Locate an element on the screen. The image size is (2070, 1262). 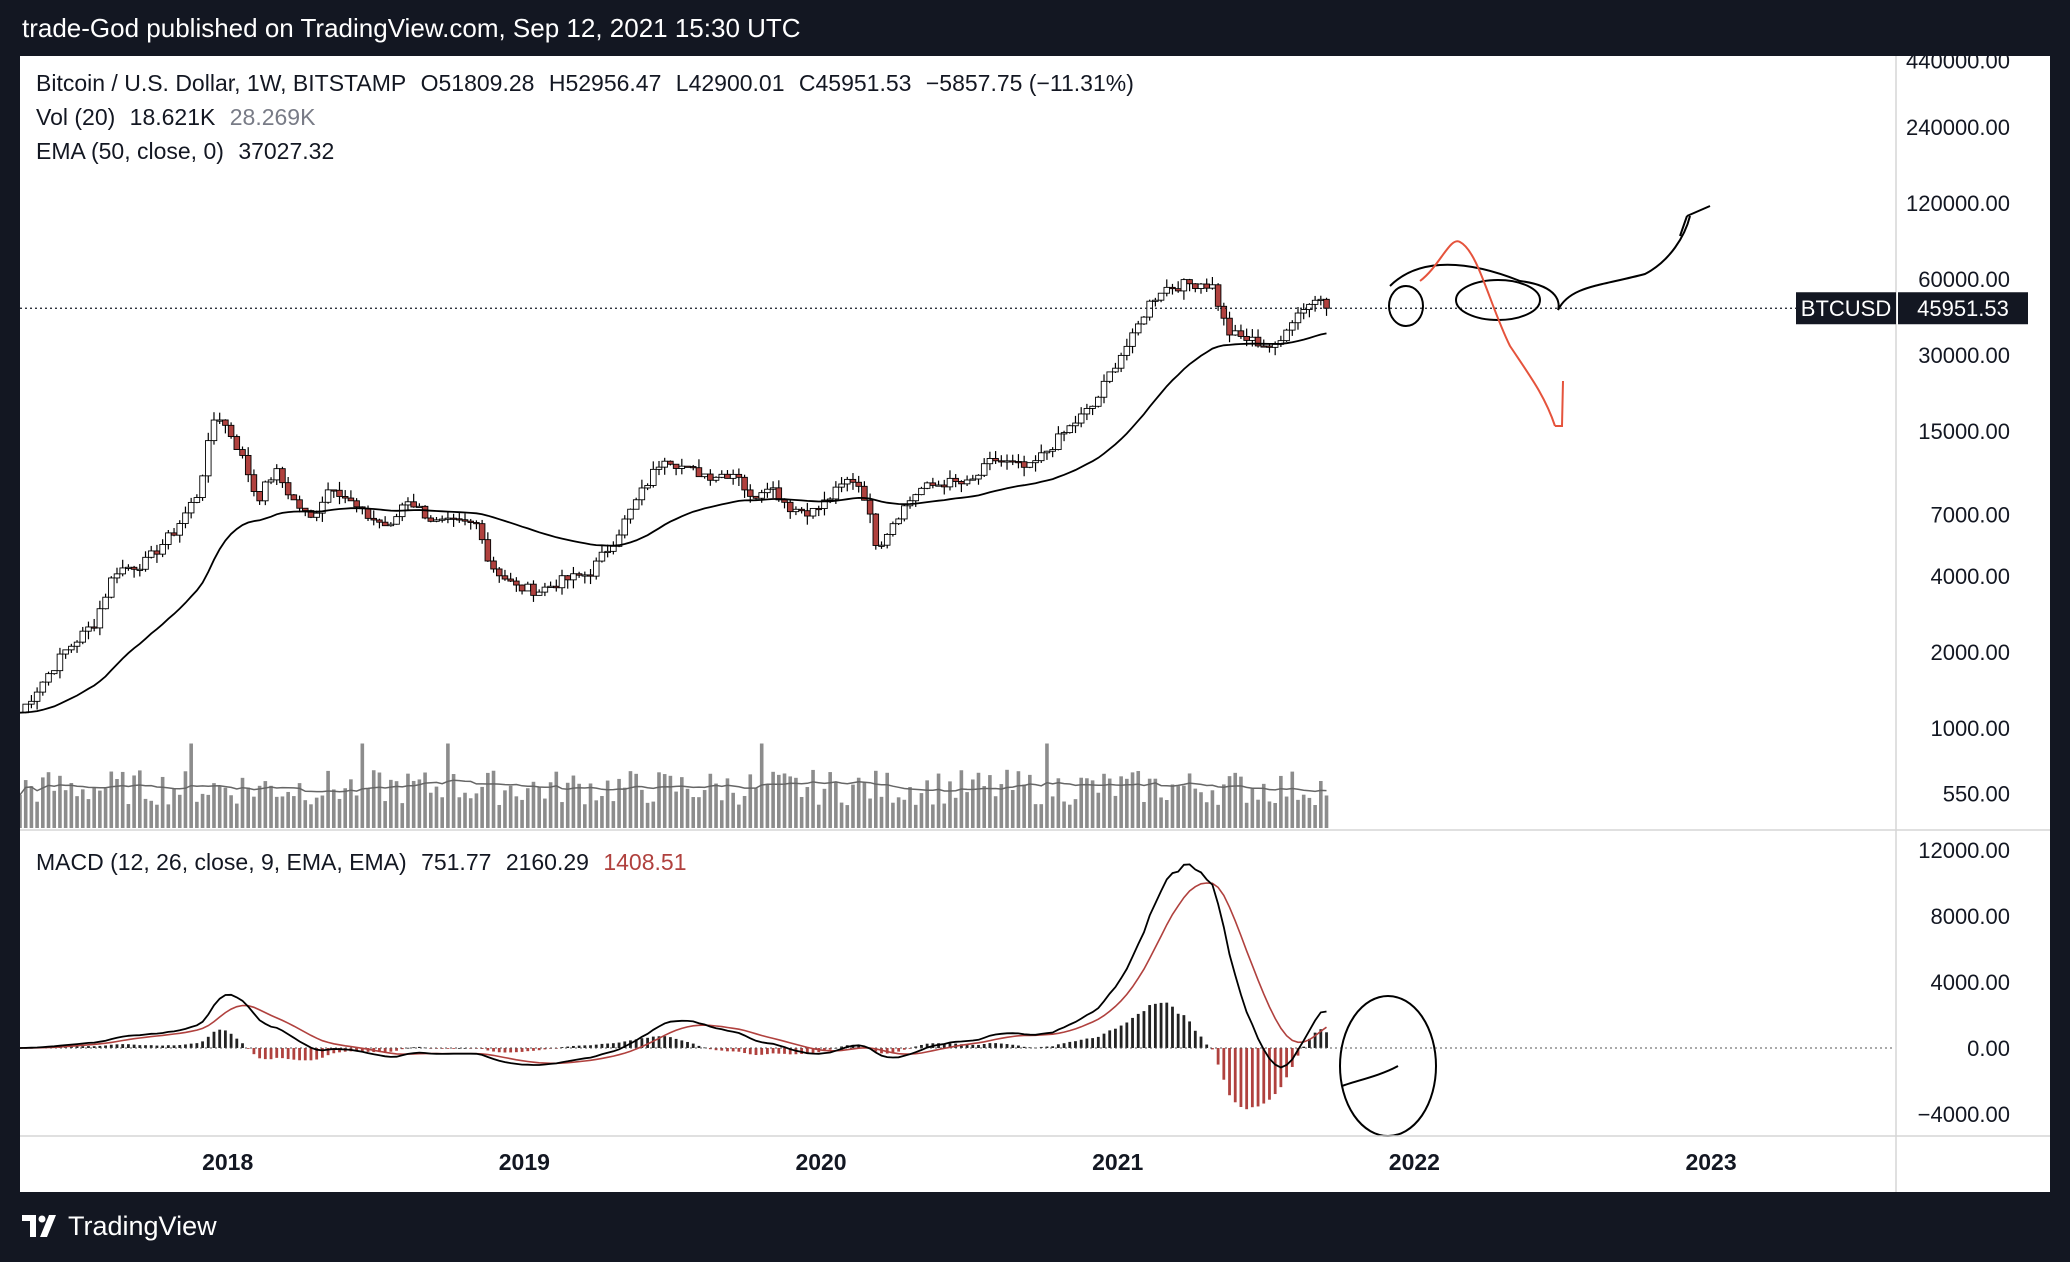
price-tick-label: 240000.00 is located at coordinates (1958, 127).